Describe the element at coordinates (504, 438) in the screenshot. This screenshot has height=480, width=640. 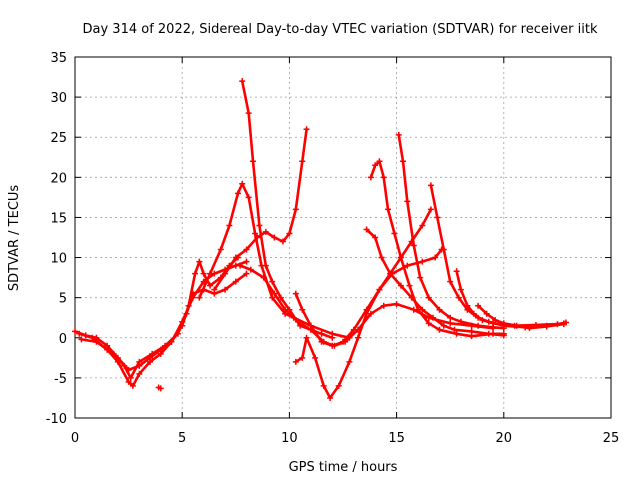
I see `x-tick-label: 20` at that location.